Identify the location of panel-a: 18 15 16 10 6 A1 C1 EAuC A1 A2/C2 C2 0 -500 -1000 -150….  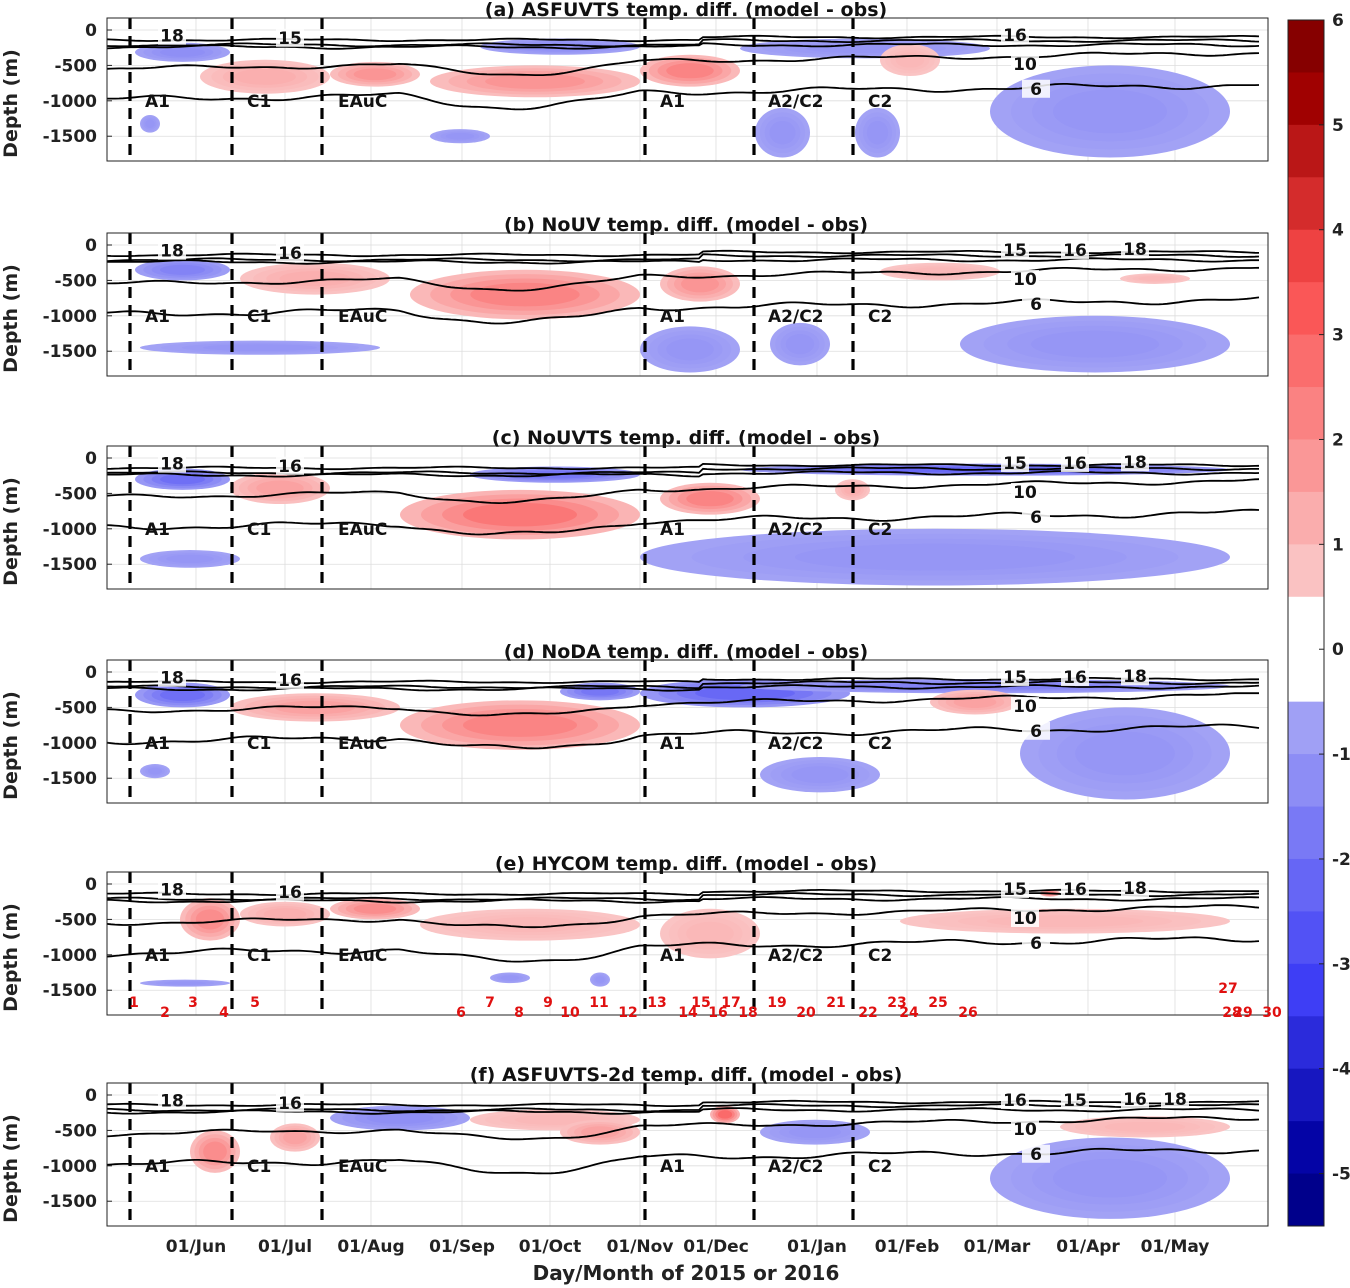
(634, 81).